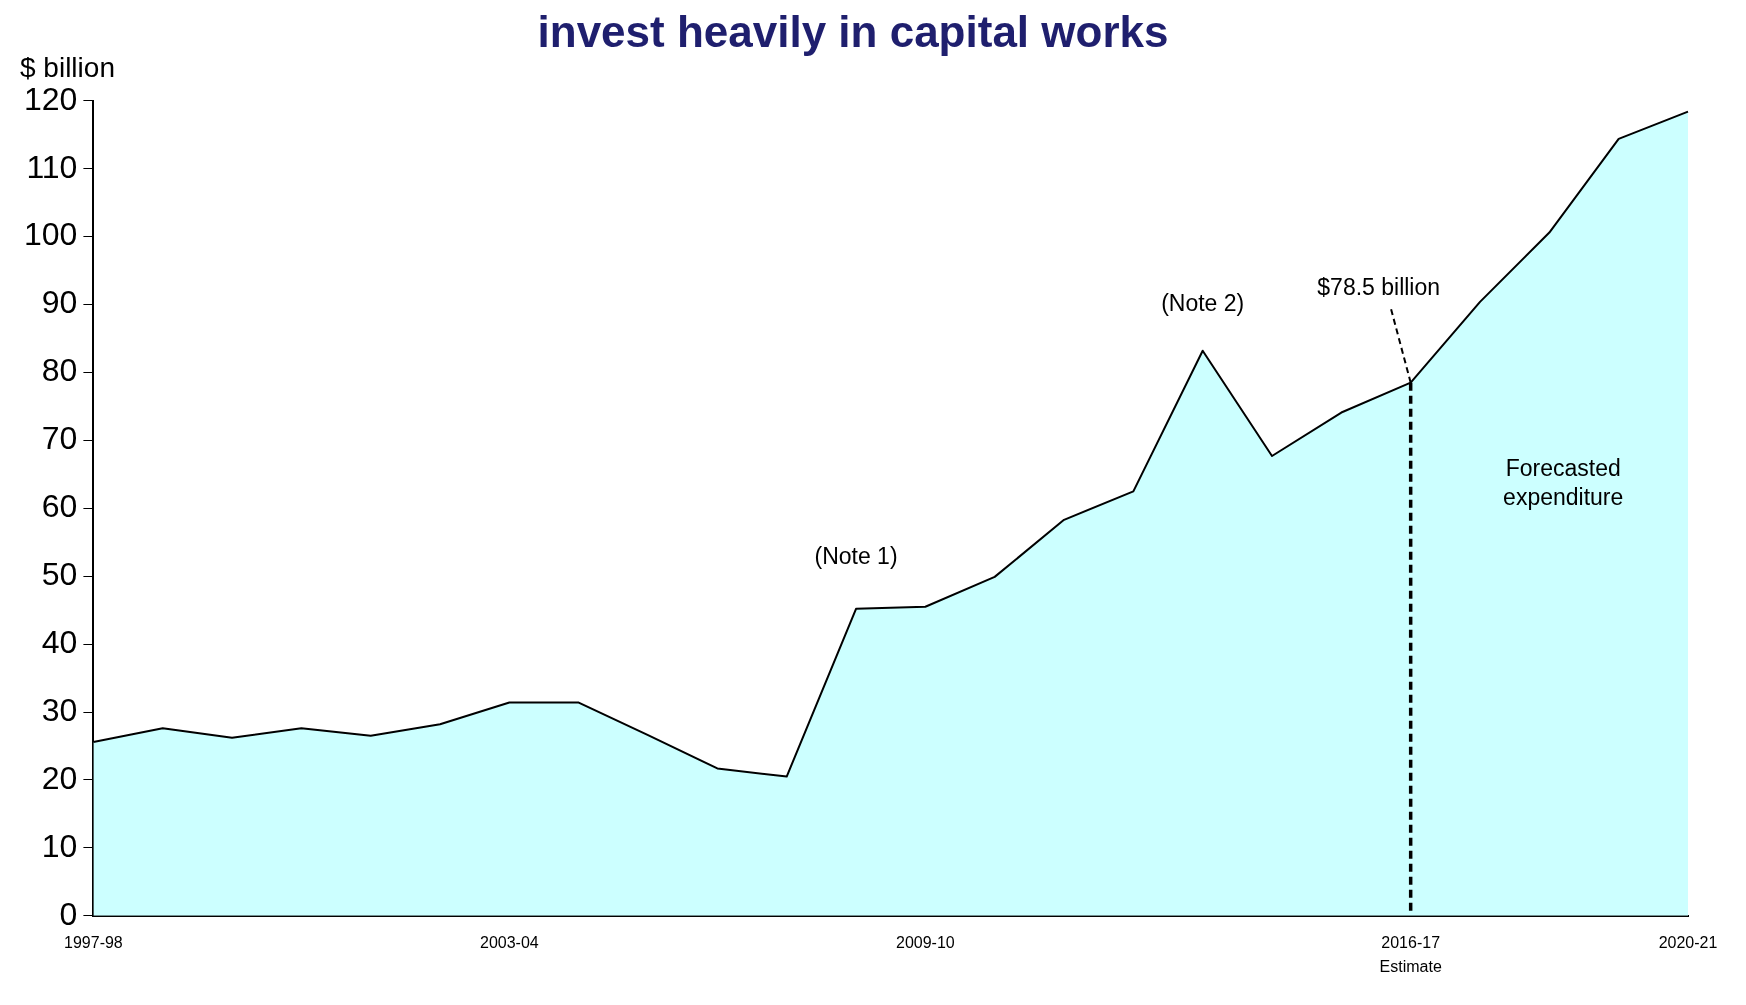 This screenshot has height=1005, width=1746. Describe the element at coordinates (68, 913) in the screenshot. I see `y-tick-label: 0` at that location.